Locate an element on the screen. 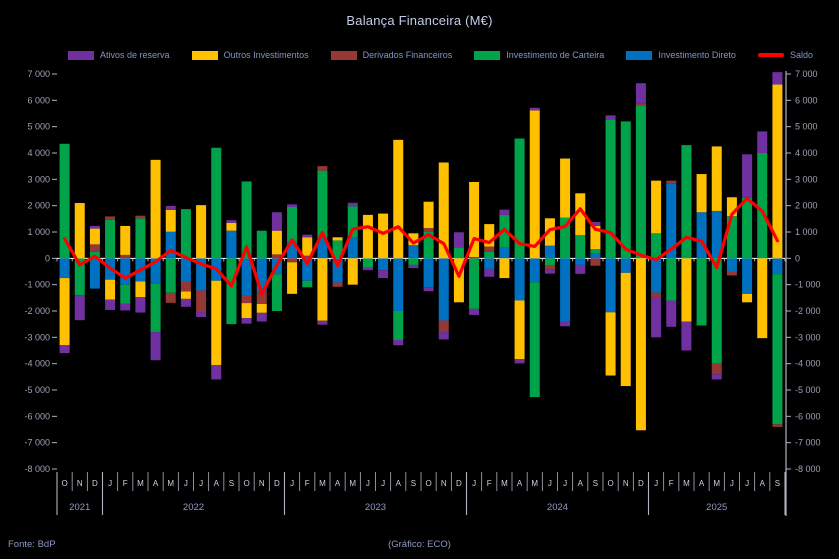 The height and width of the screenshot is (559, 839). y-axis-label-left: 1 000 is located at coordinates (38, 232).